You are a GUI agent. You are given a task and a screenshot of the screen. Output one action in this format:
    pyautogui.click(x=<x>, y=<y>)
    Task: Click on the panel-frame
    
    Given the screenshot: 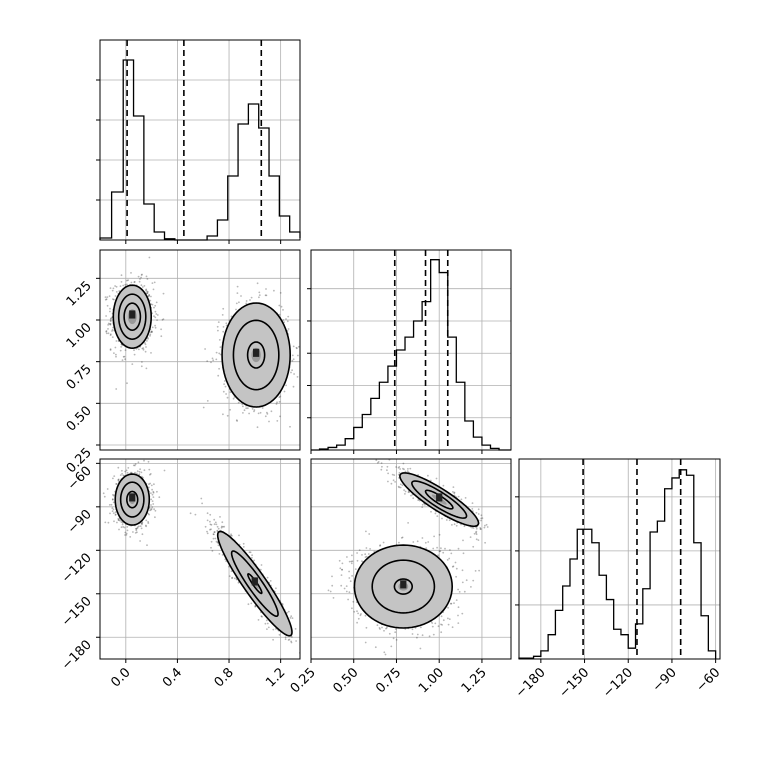 What is the action you would take?
    pyautogui.click(x=200, y=559)
    